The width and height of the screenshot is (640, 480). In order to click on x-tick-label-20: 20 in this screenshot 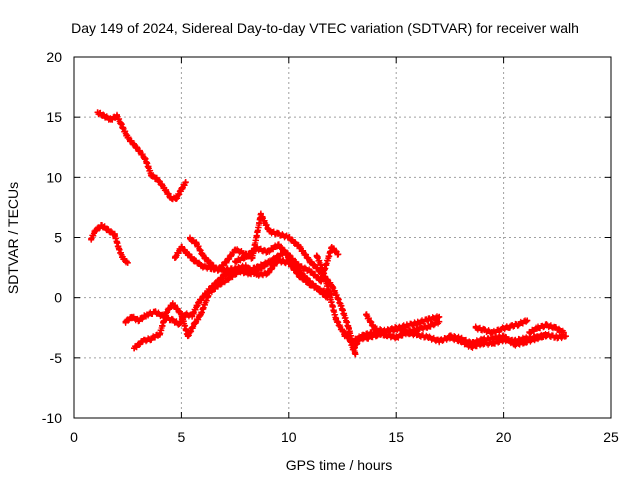, I will do `click(504, 437)`.